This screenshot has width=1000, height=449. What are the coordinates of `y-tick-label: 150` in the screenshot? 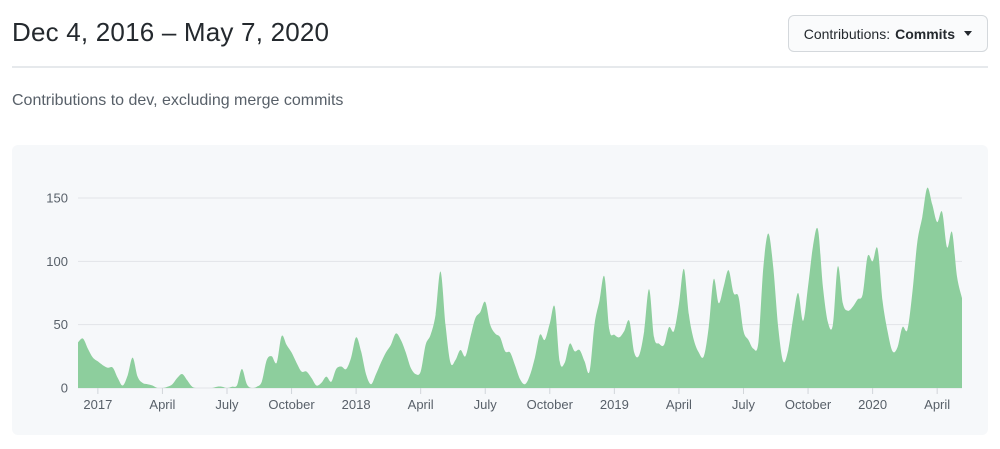 It's located at (57, 198).